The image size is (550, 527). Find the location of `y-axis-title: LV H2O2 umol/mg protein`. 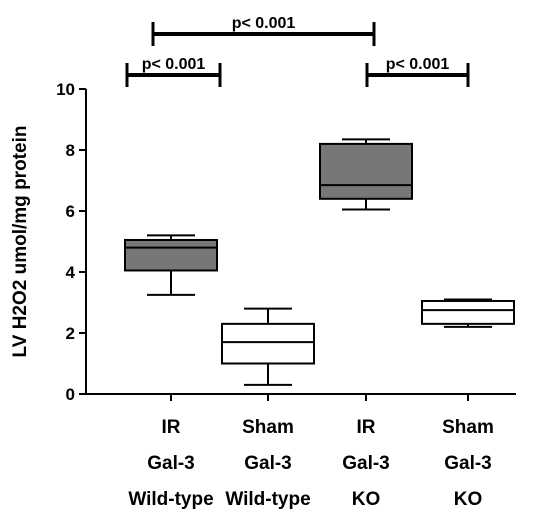

y-axis-title: LV H2O2 umol/mg protein is located at coordinates (20, 242).